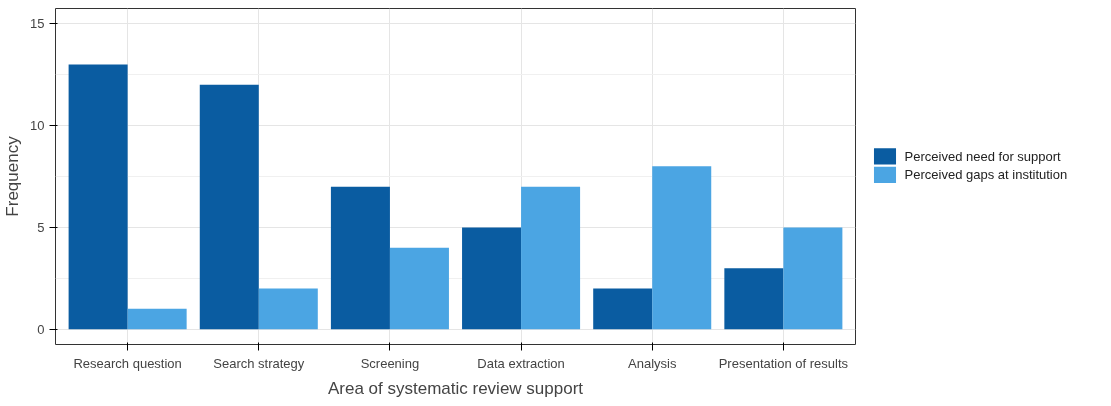  What do you see at coordinates (783, 363) in the screenshot?
I see `x-tick-label: Presentation of results` at bounding box center [783, 363].